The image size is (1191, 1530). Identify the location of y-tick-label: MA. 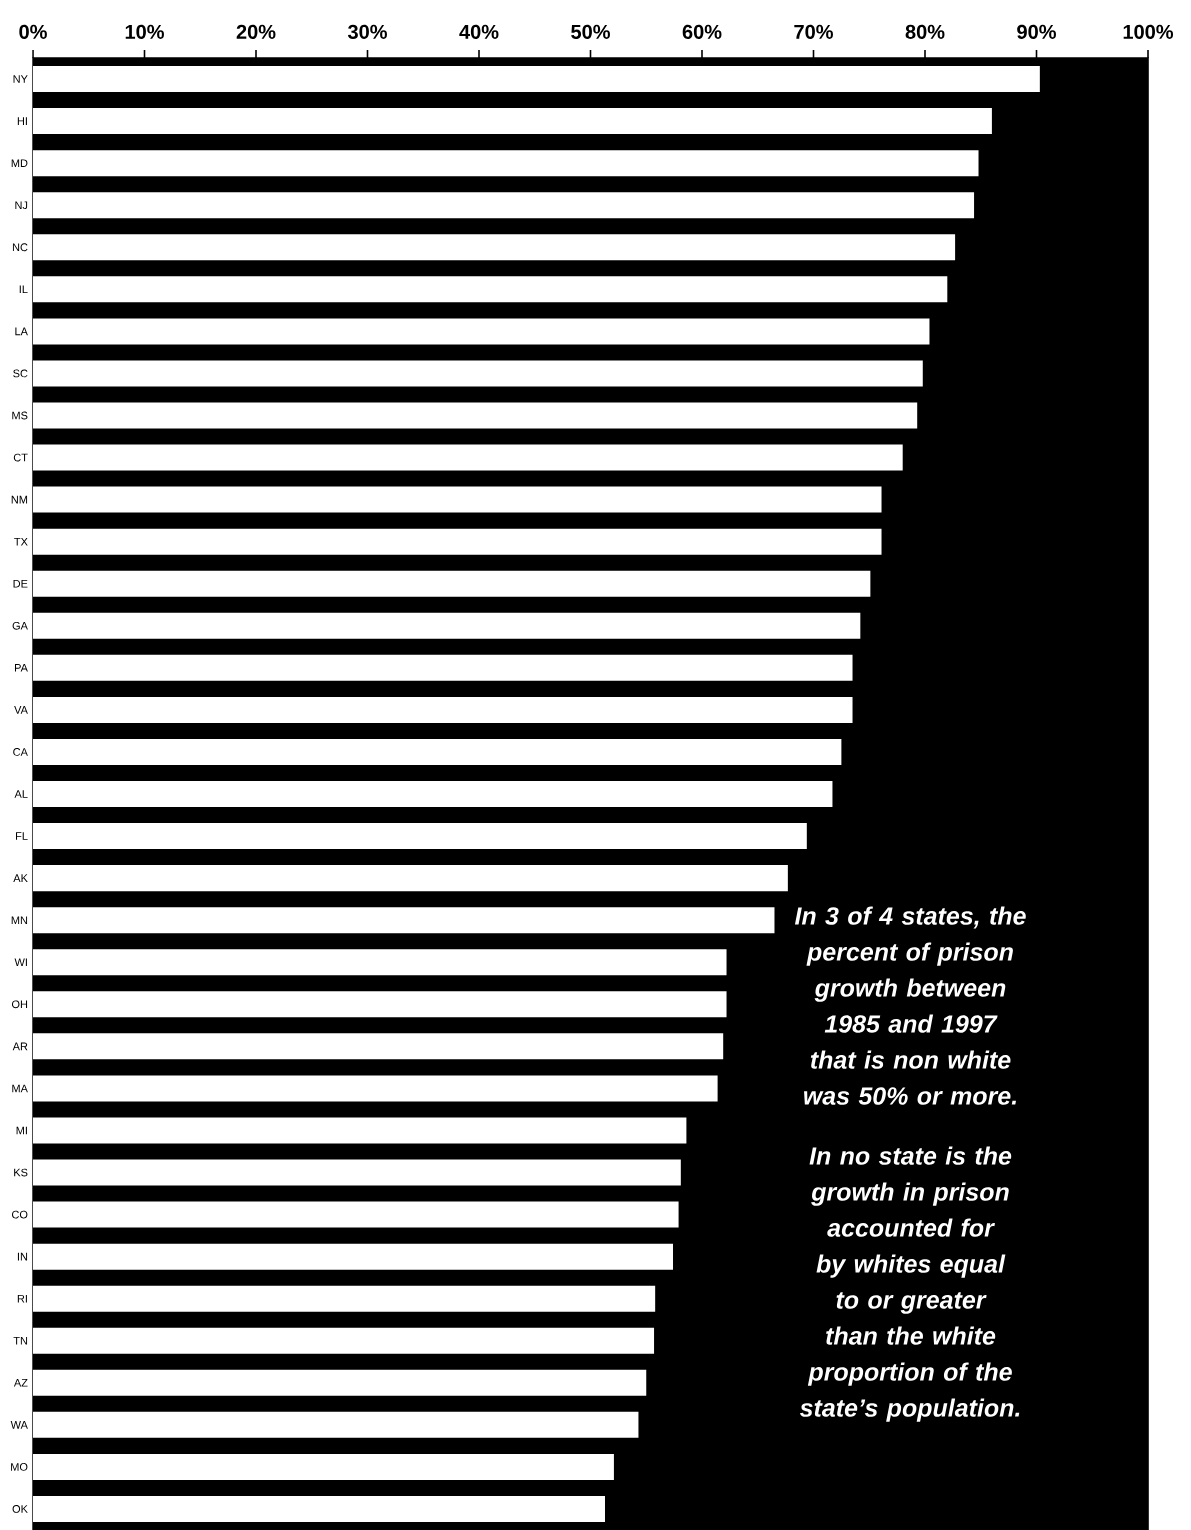
(20, 1088).